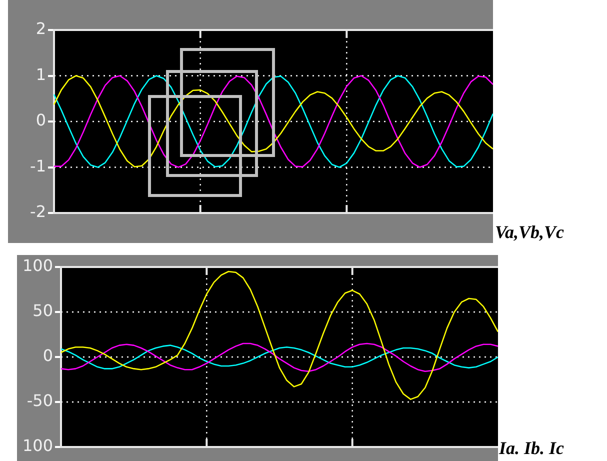 This screenshot has width=607, height=461. Describe the element at coordinates (529, 232) in the screenshot. I see `text: Va,Vb,Vc` at that location.